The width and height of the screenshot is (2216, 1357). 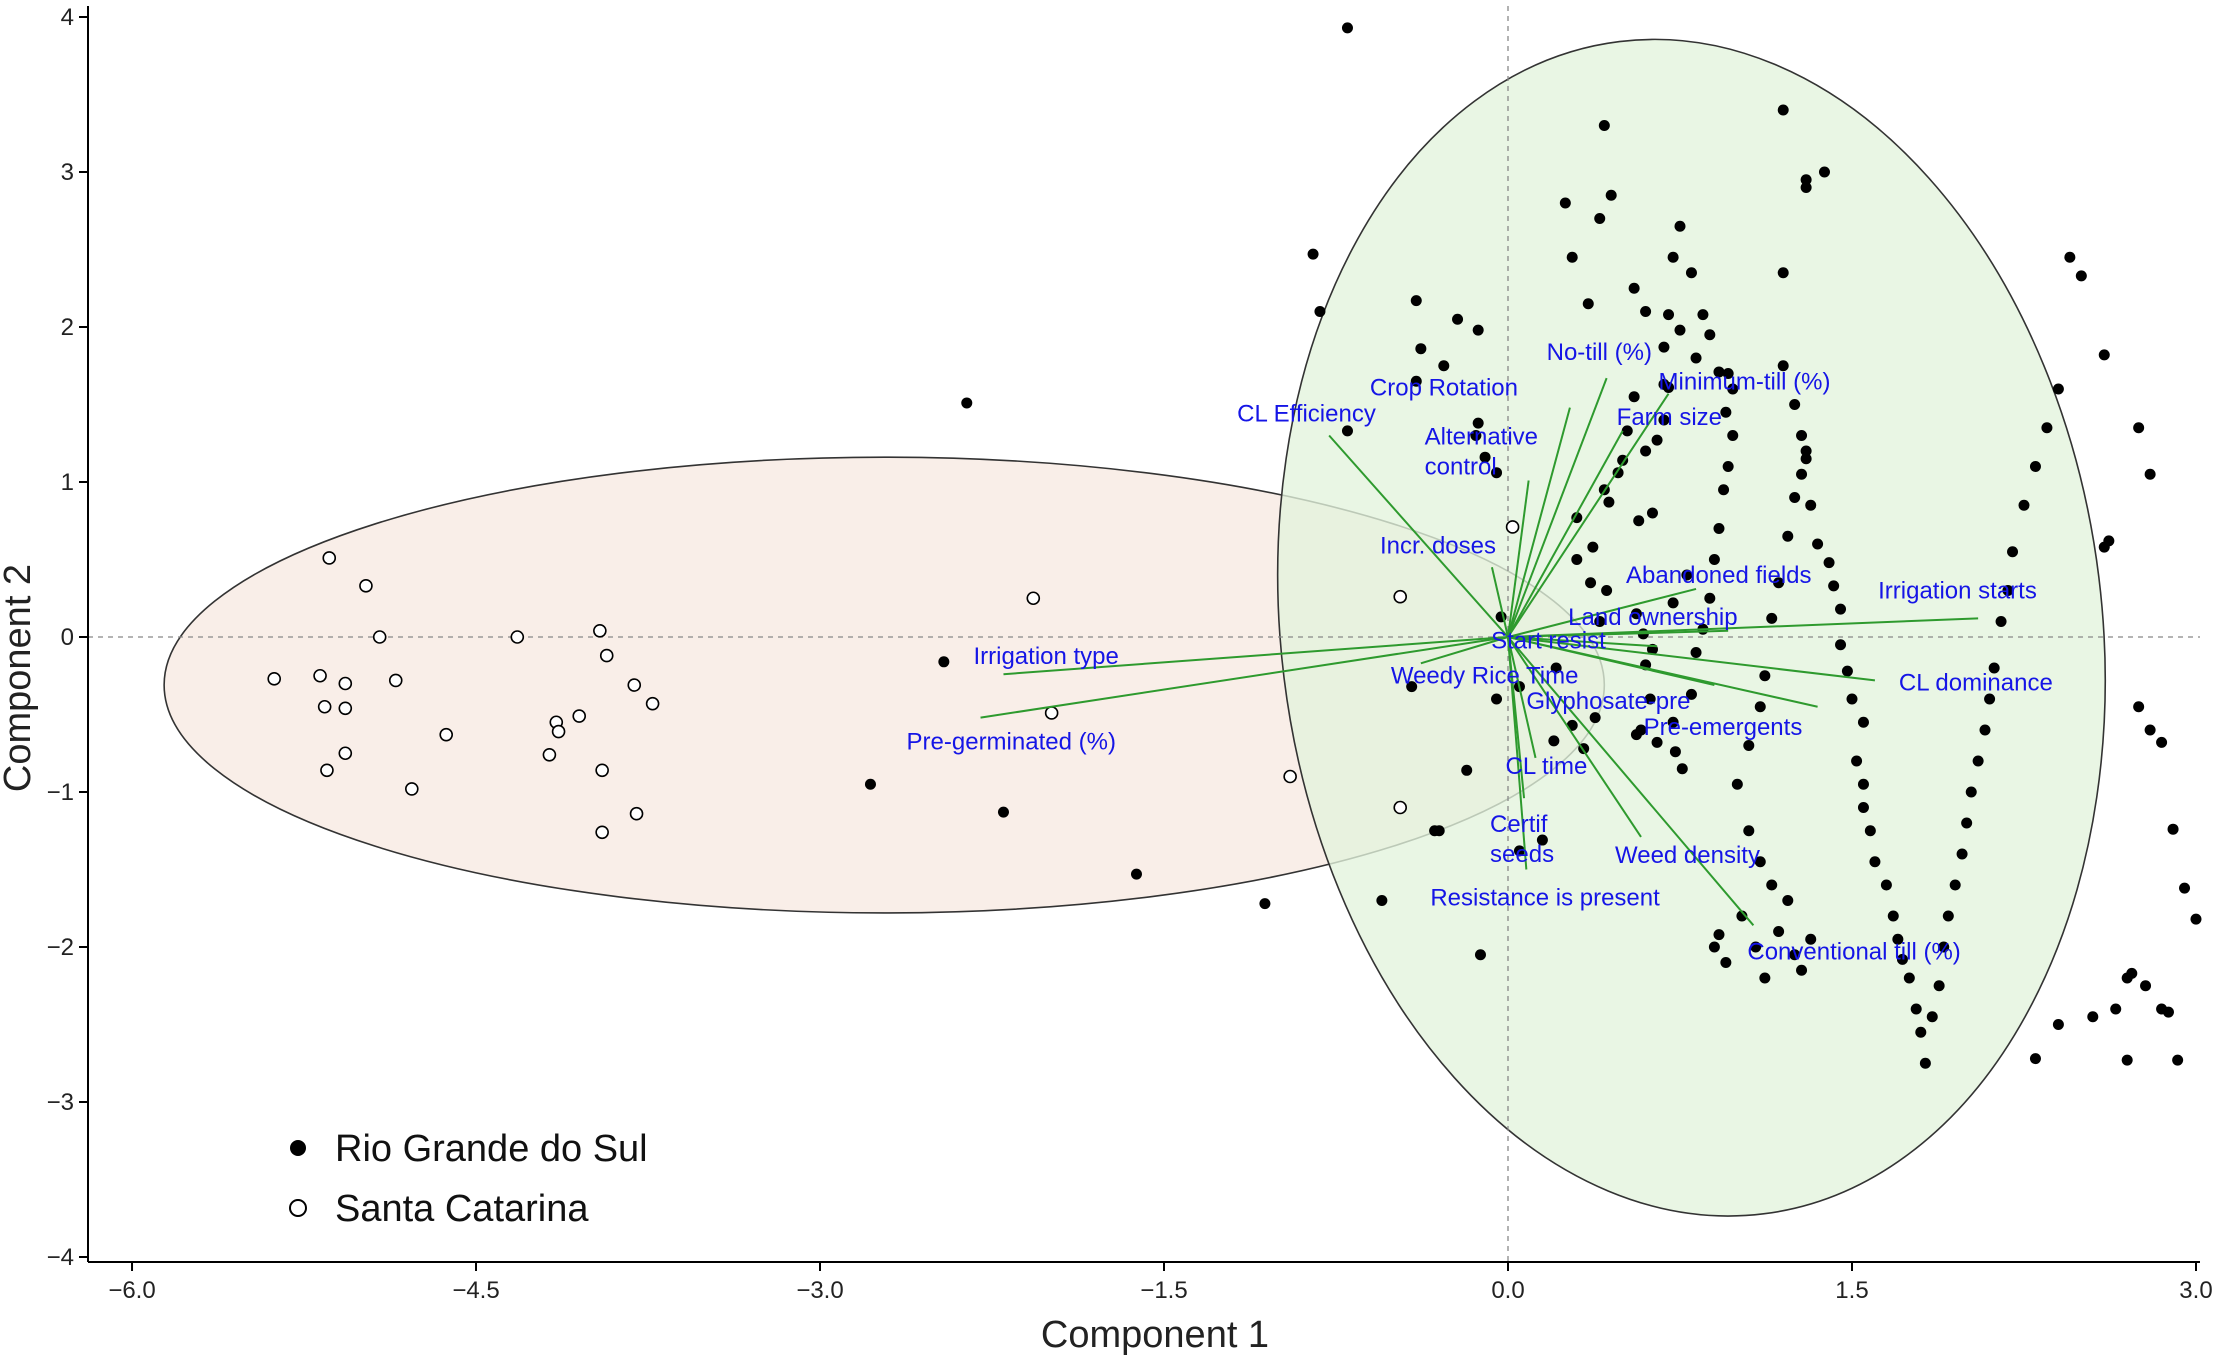 I want to click on vector-label-irrigation-starts: Irrigation starts, so click(x=1957, y=590).